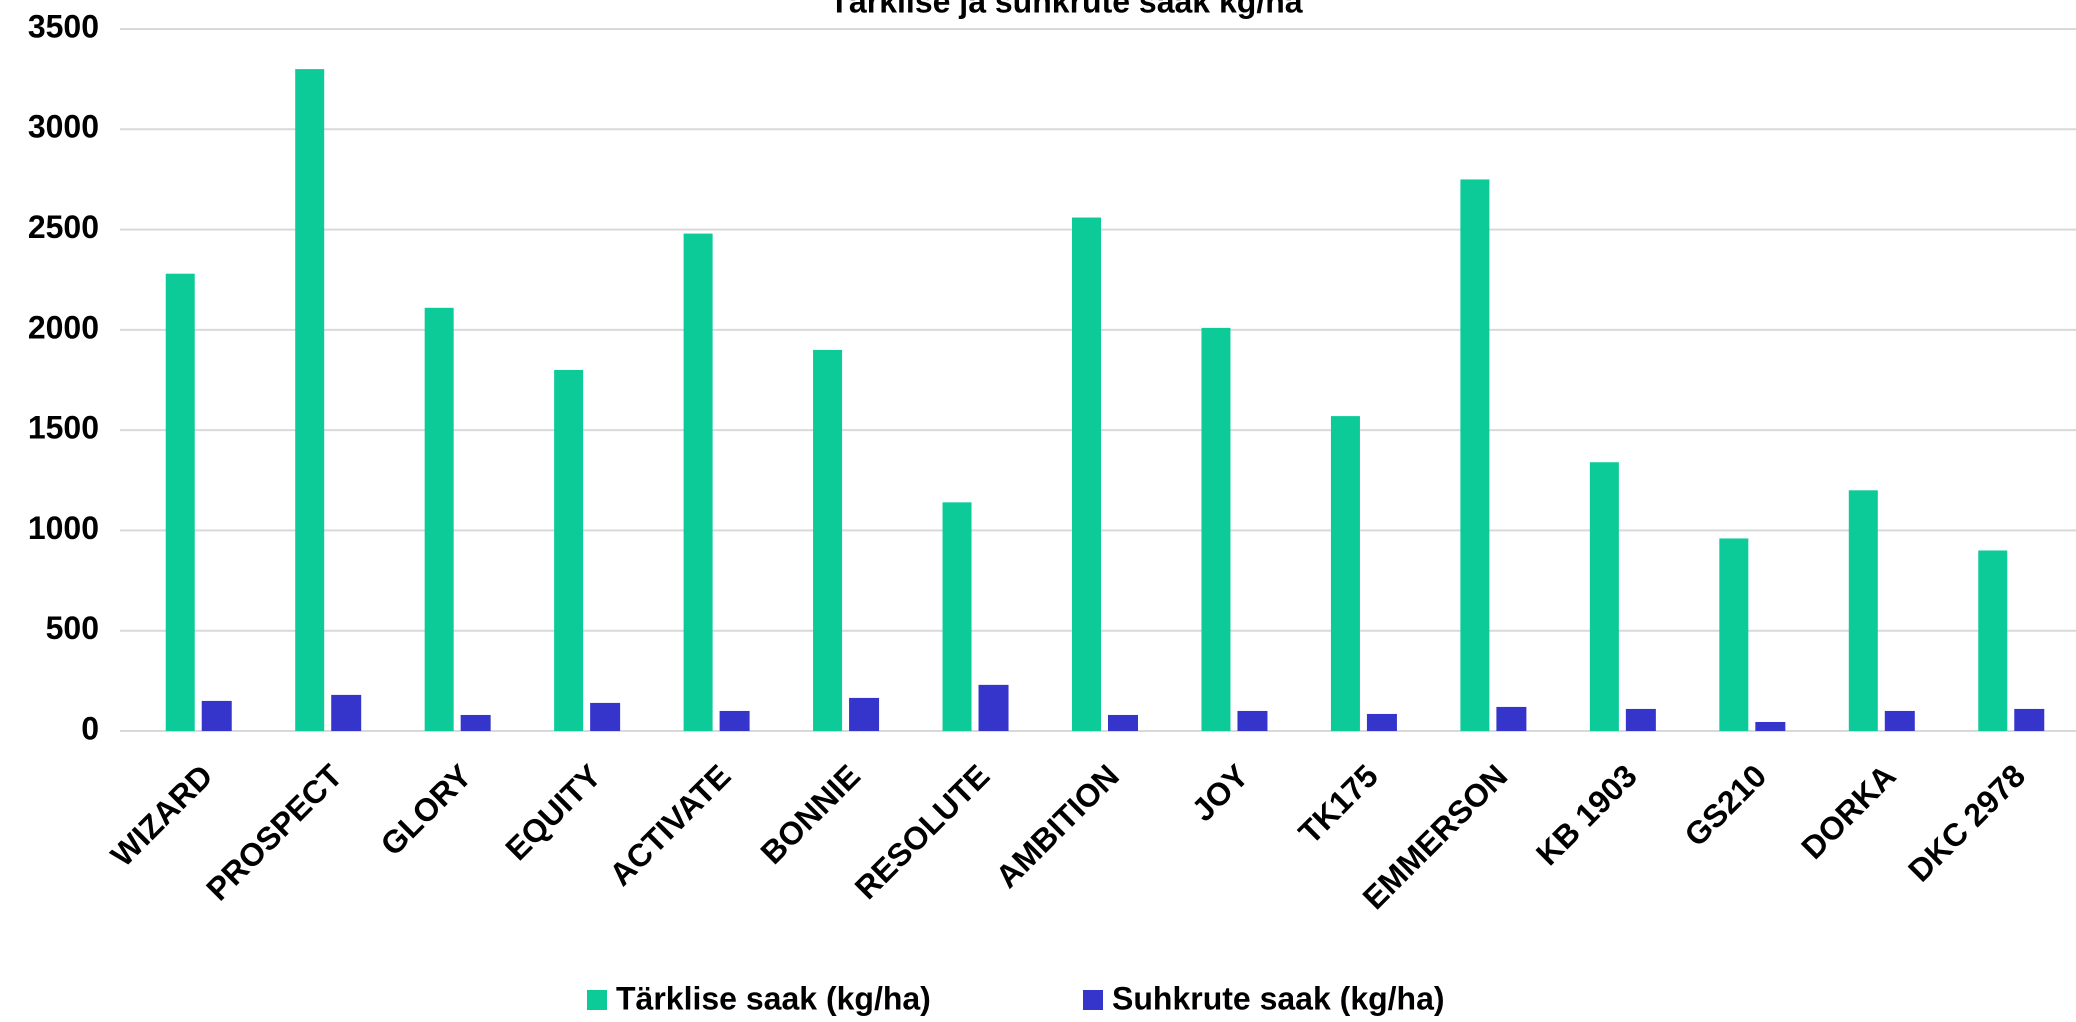 The height and width of the screenshot is (1022, 2076). What do you see at coordinates (63, 227) in the screenshot?
I see `y-tick-label: 2500` at bounding box center [63, 227].